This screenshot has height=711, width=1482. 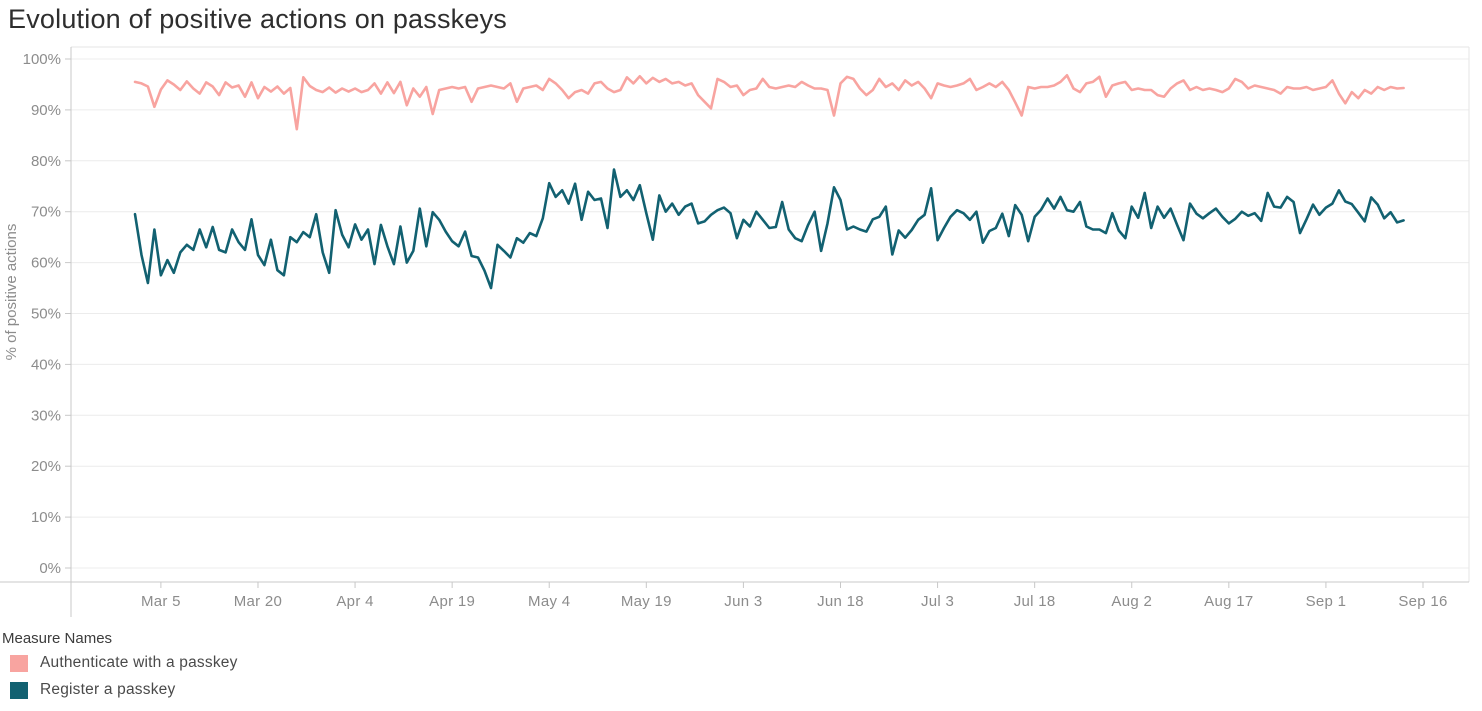 What do you see at coordinates (50, 568) in the screenshot?
I see `y-tick-label: 0%` at bounding box center [50, 568].